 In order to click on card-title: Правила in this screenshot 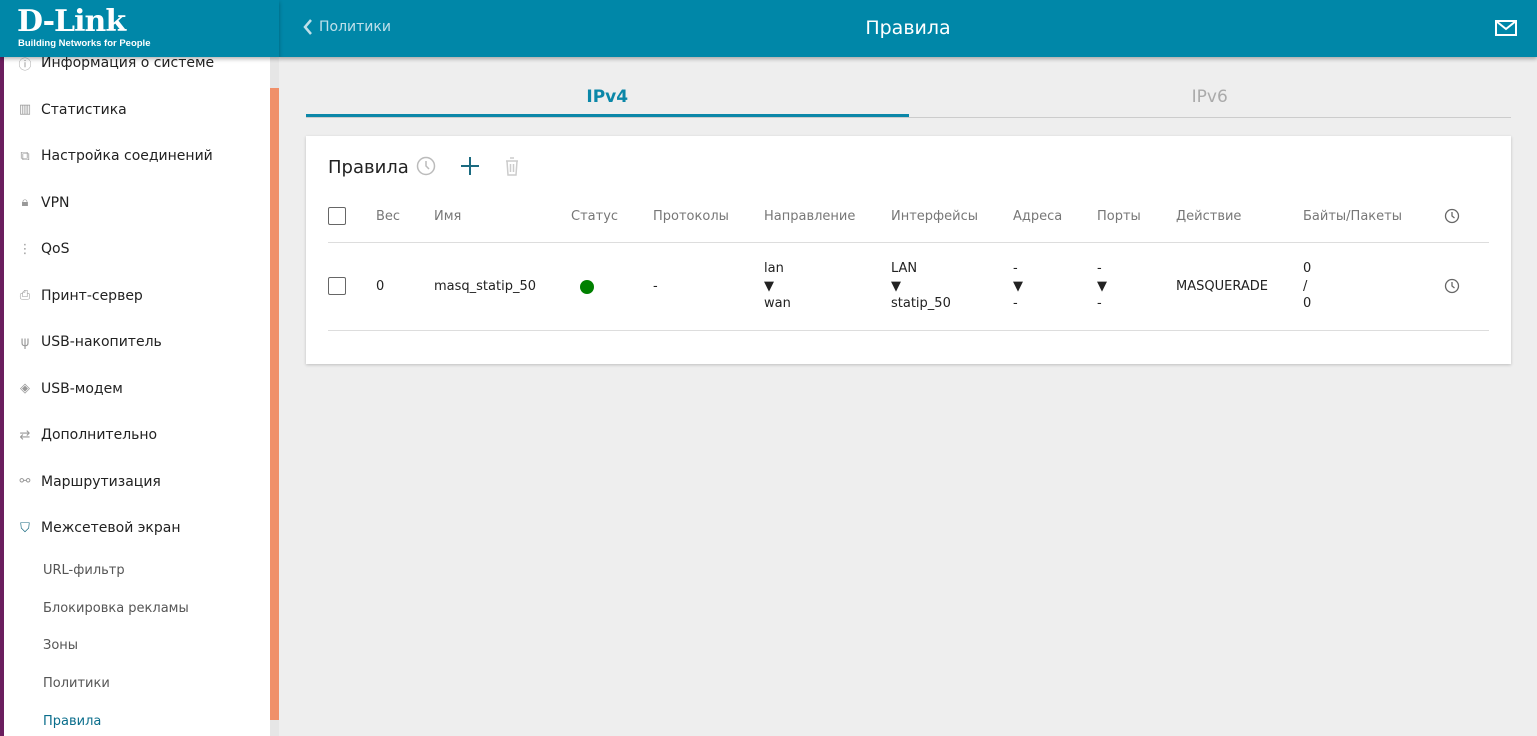, I will do `click(368, 167)`.